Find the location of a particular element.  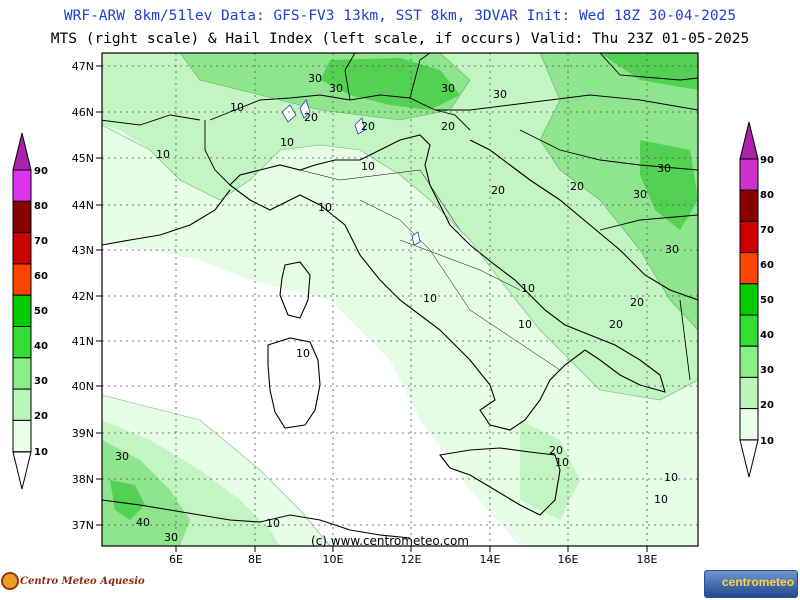

mts-colorbar: 90 80 70 60 50 40 30 20 10 is located at coordinates (756, 299).